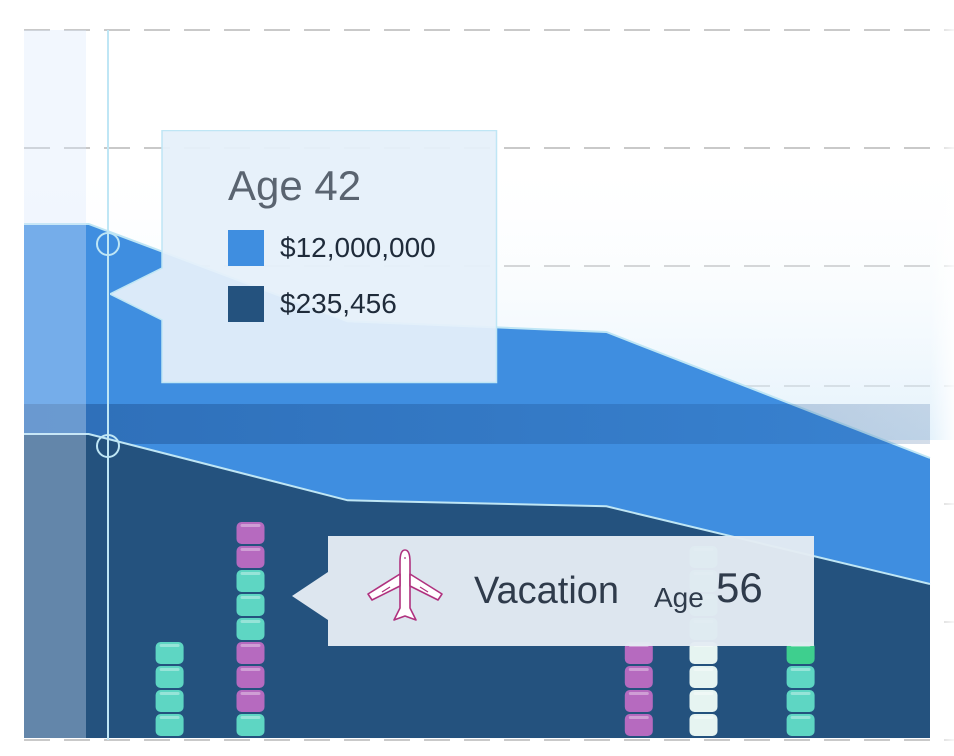 This screenshot has width=954, height=756. I want to click on tooltip-age-label: Age 42, so click(295, 185).